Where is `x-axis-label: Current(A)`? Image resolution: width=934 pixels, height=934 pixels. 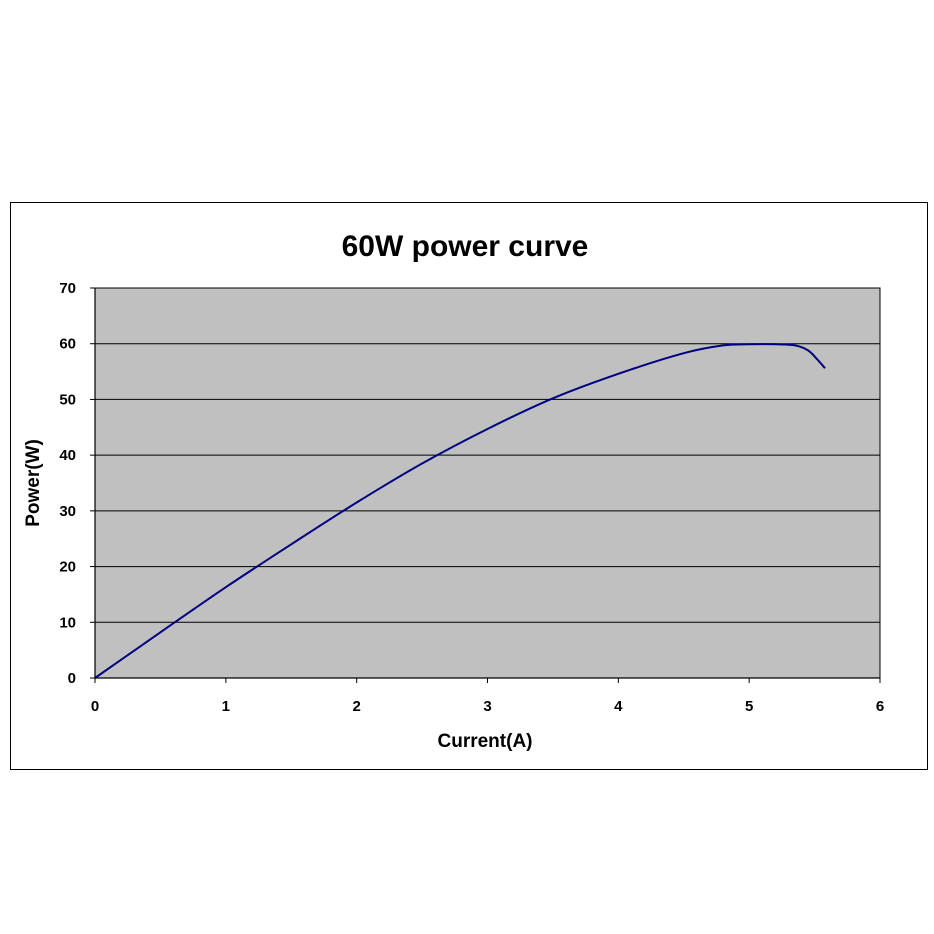
x-axis-label: Current(A) is located at coordinates (485, 741).